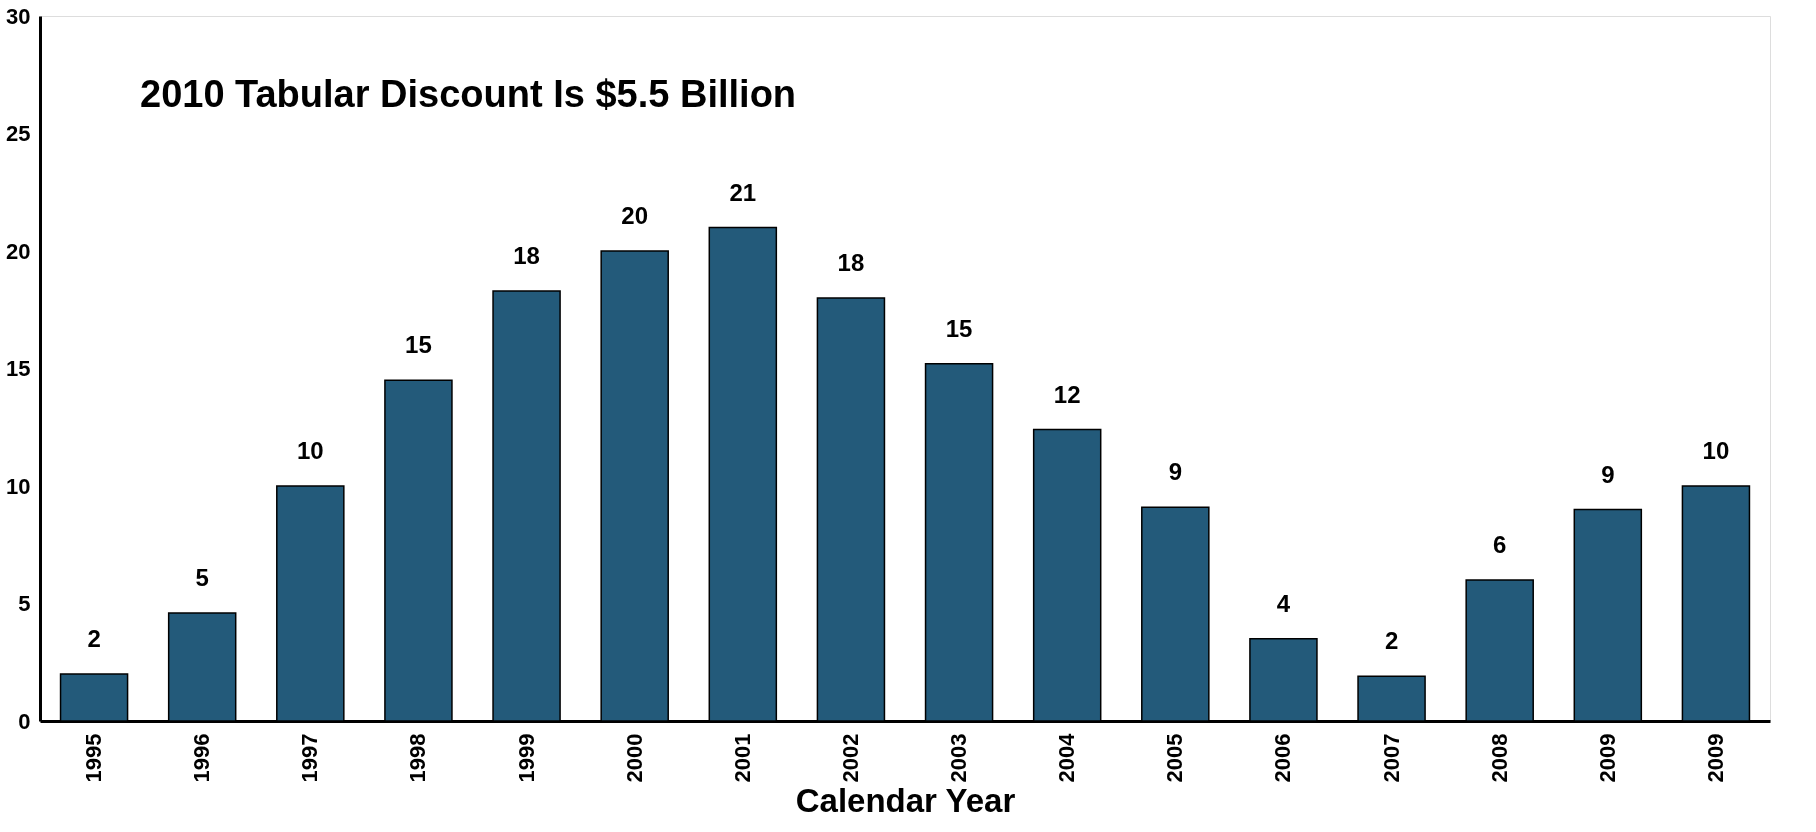  Describe the element at coordinates (1499, 758) in the screenshot. I see `x-tick-label: 2008` at that location.